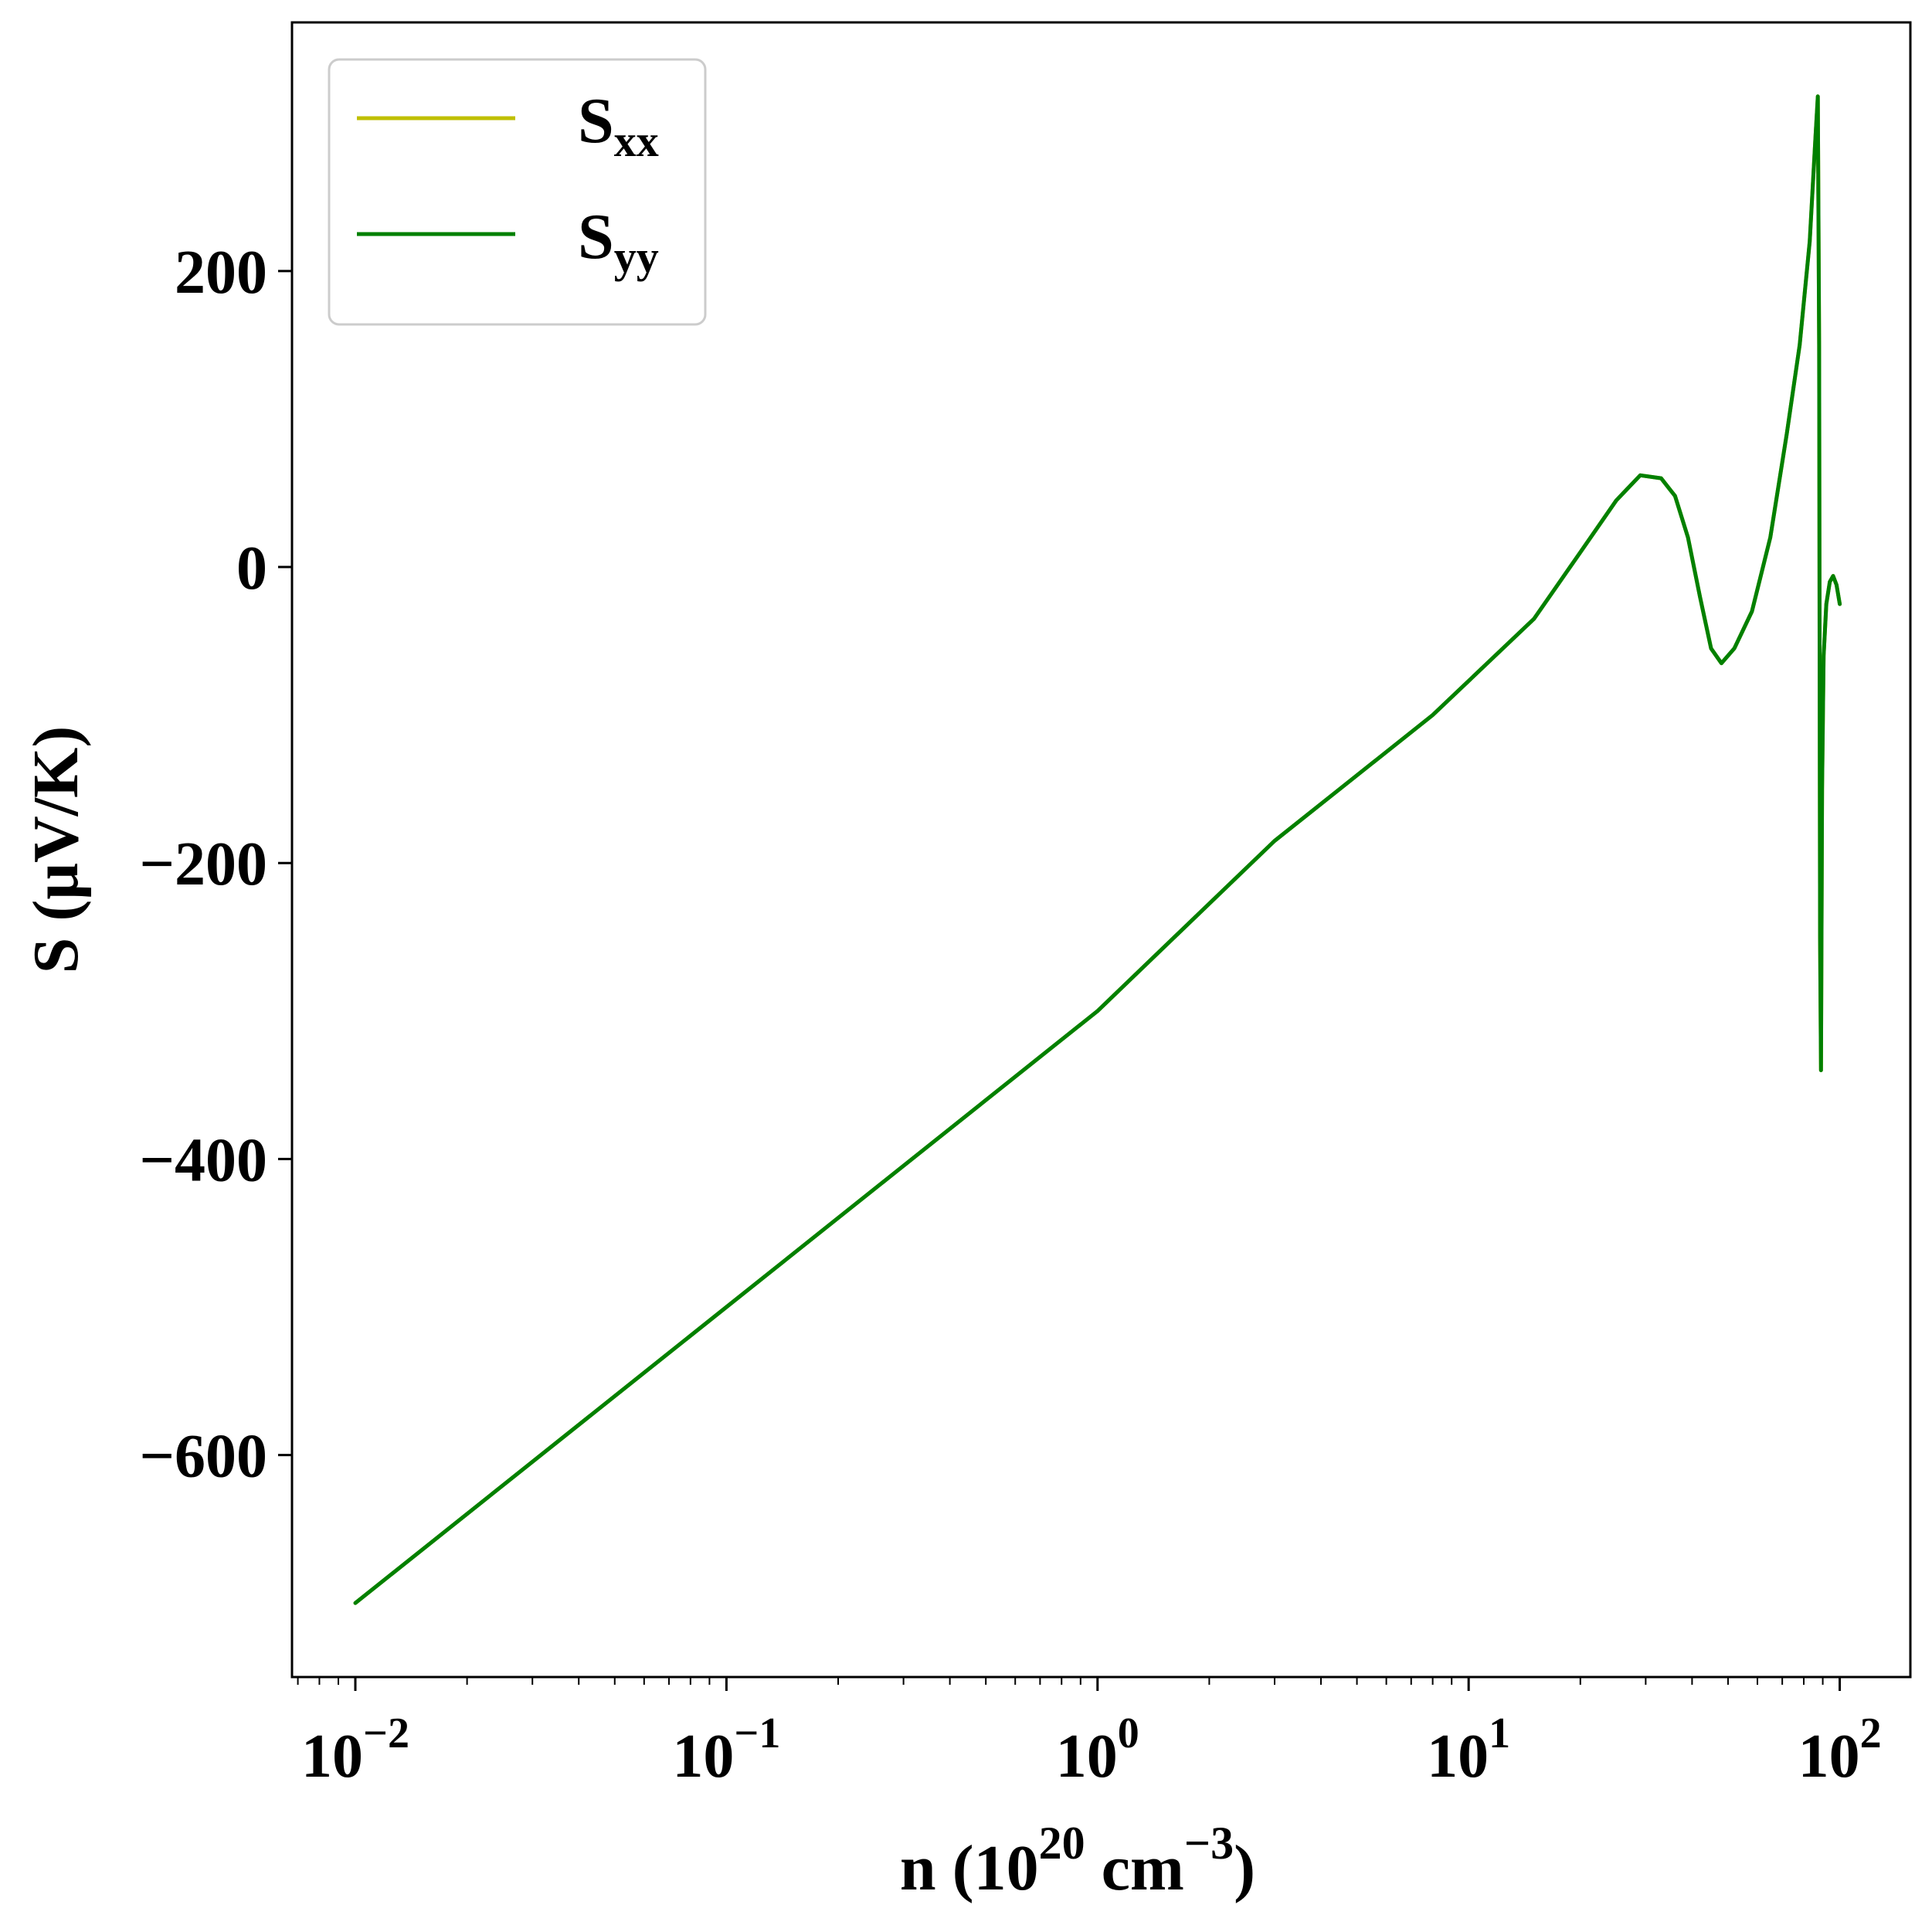 The height and width of the screenshot is (1925, 1932). What do you see at coordinates (596, 237) in the screenshot?
I see `legend-label-syy-base: S` at bounding box center [596, 237].